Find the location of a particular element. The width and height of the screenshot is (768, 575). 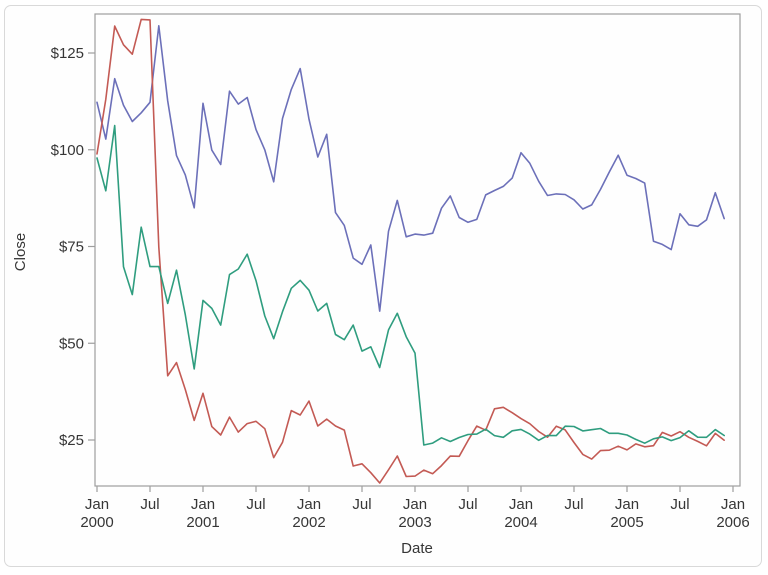

x-tick-year-label: 2006 is located at coordinates (732, 522).